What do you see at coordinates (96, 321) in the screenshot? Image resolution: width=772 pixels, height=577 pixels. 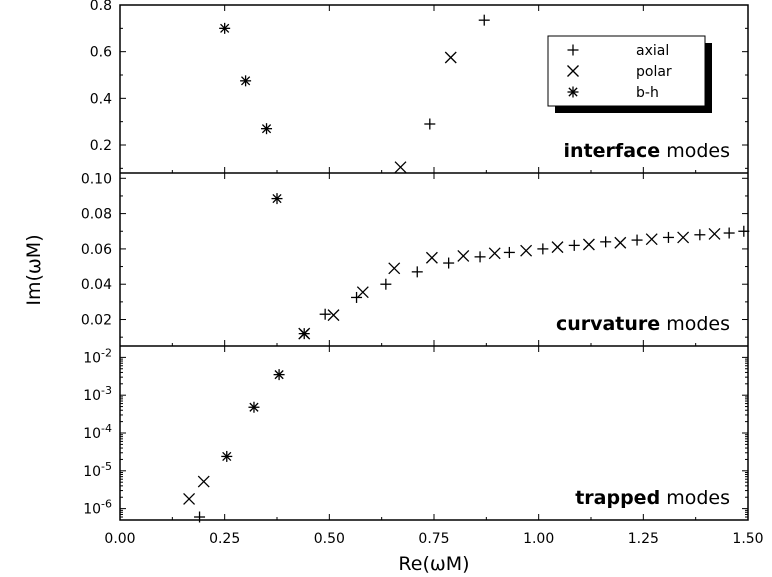 I see `y-tick-label: 0.02` at bounding box center [96, 321].